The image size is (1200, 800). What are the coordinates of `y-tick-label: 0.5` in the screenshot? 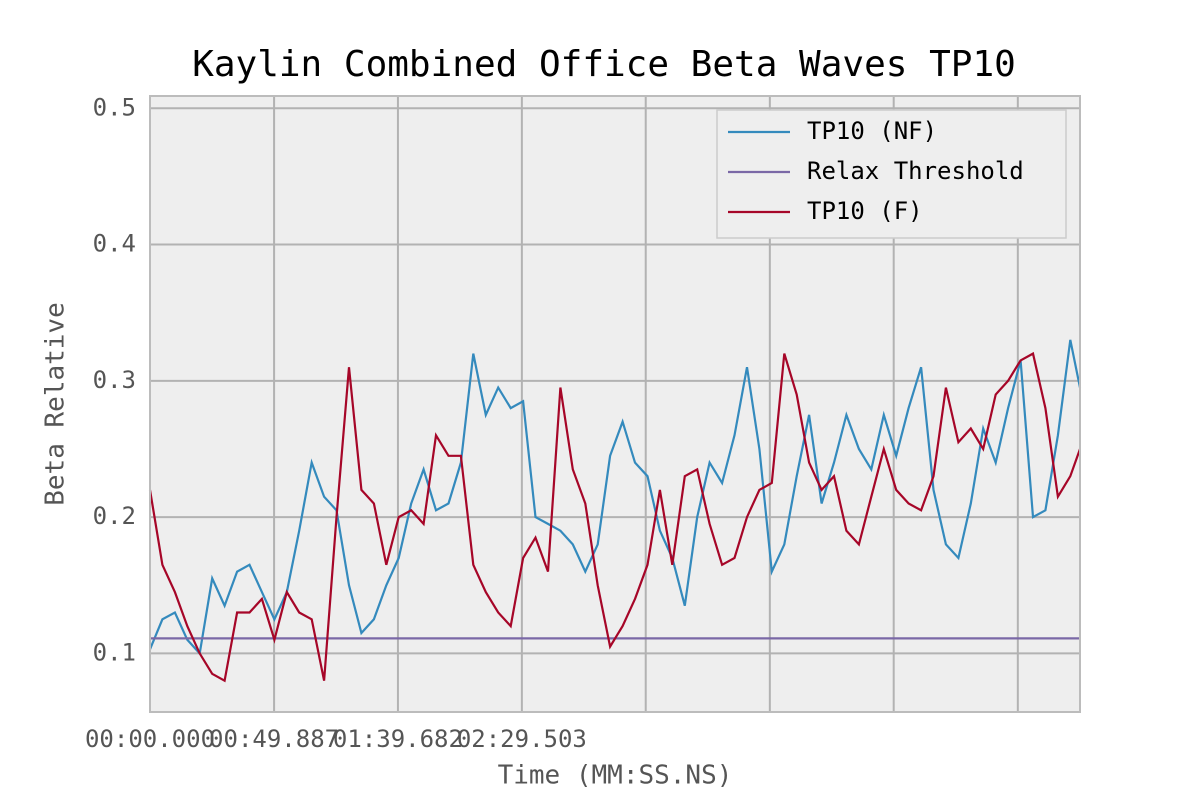 It's located at (114, 107).